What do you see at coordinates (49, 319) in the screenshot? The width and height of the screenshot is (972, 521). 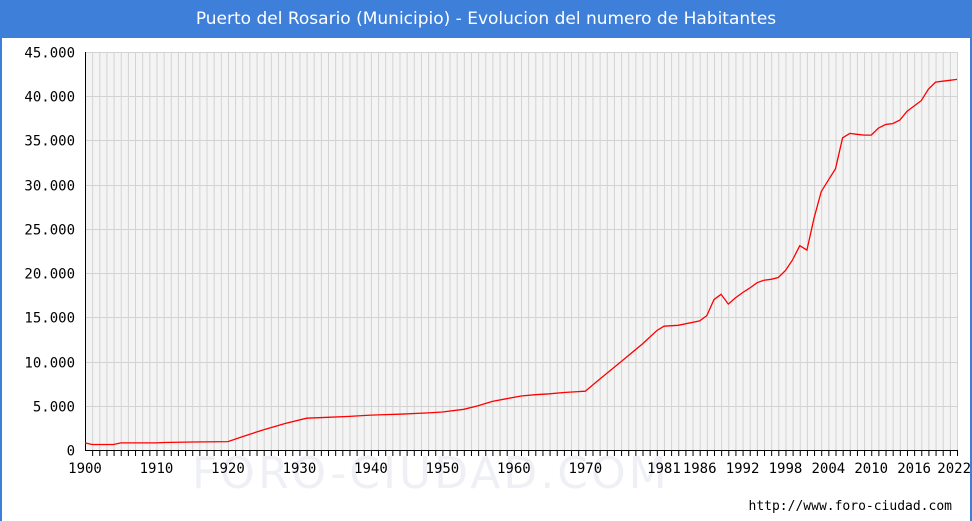 I see `y-tick-label: 15.000` at bounding box center [49, 319].